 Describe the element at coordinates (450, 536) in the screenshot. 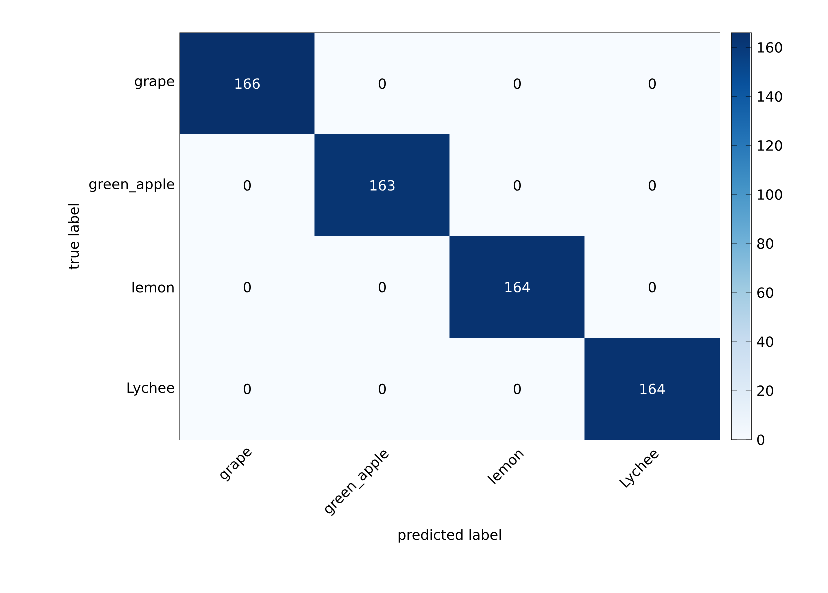

I see `x-axis-title: predicted label` at that location.